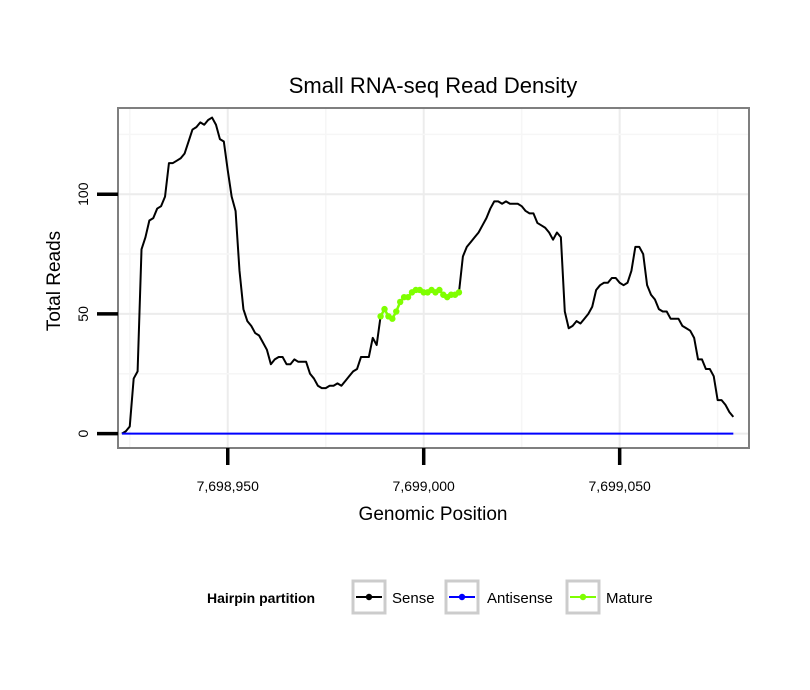  Describe the element at coordinates (620, 486) in the screenshot. I see `x-tick-label: 7,699,050` at that location.